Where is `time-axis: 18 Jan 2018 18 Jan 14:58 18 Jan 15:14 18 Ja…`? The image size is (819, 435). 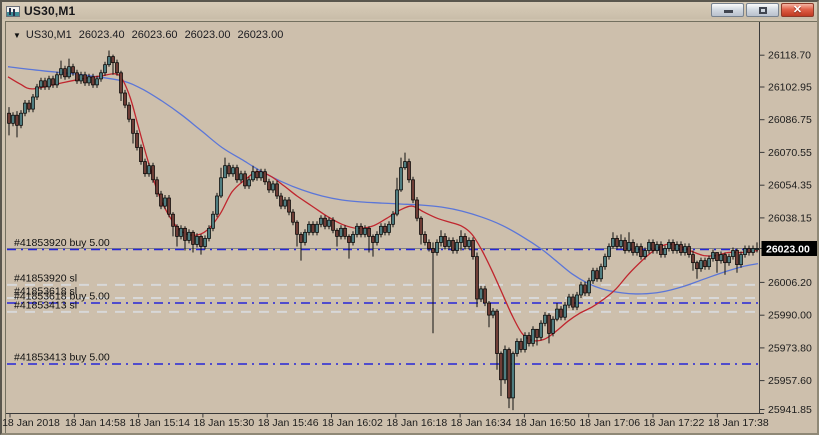
time-axis: 18 Jan 2018 18 Jan 14:58 18 Jan 15:14 18 Ja… is located at coordinates (385, 421).